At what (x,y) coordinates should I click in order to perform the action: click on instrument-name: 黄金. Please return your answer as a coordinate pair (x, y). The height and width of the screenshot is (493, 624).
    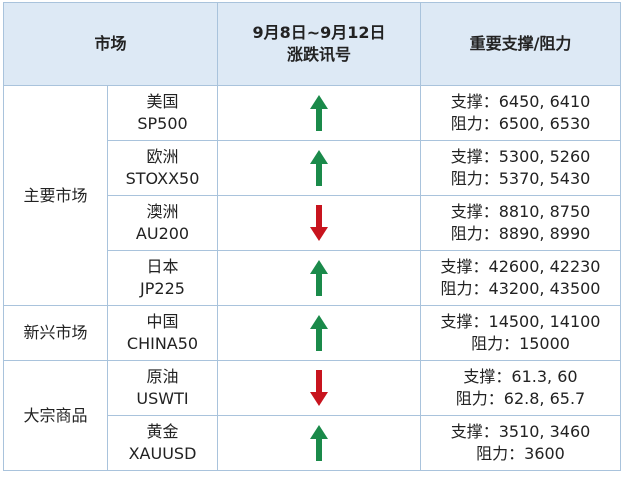
    Looking at the image, I should click on (162, 431).